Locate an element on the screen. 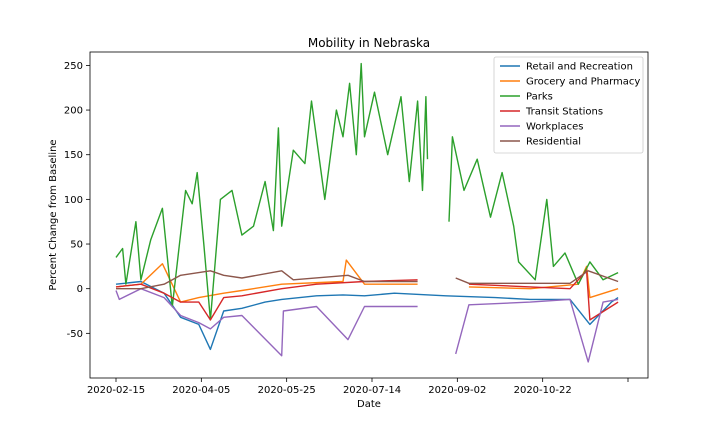  y-tick-label: 150 is located at coordinates (73, 155).